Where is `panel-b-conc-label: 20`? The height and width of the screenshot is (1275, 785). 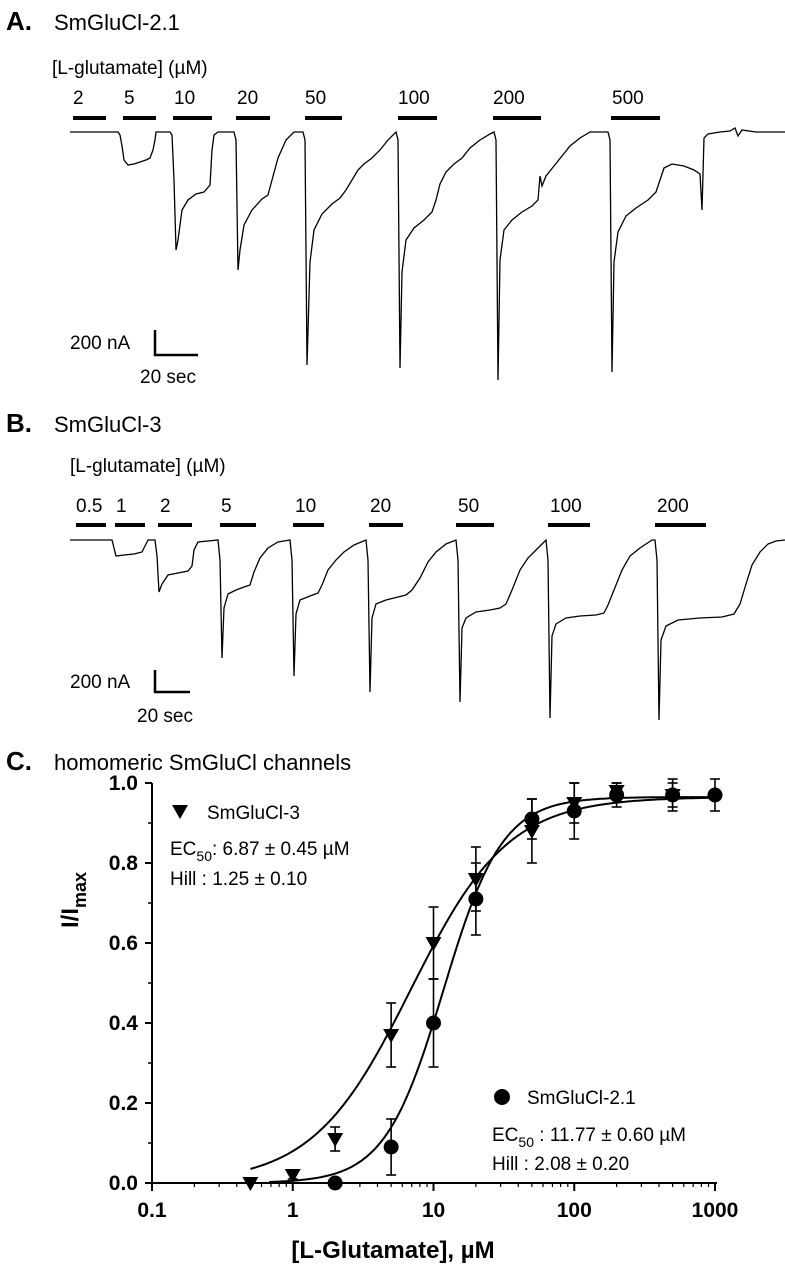
panel-b-conc-label: 20 is located at coordinates (380, 506).